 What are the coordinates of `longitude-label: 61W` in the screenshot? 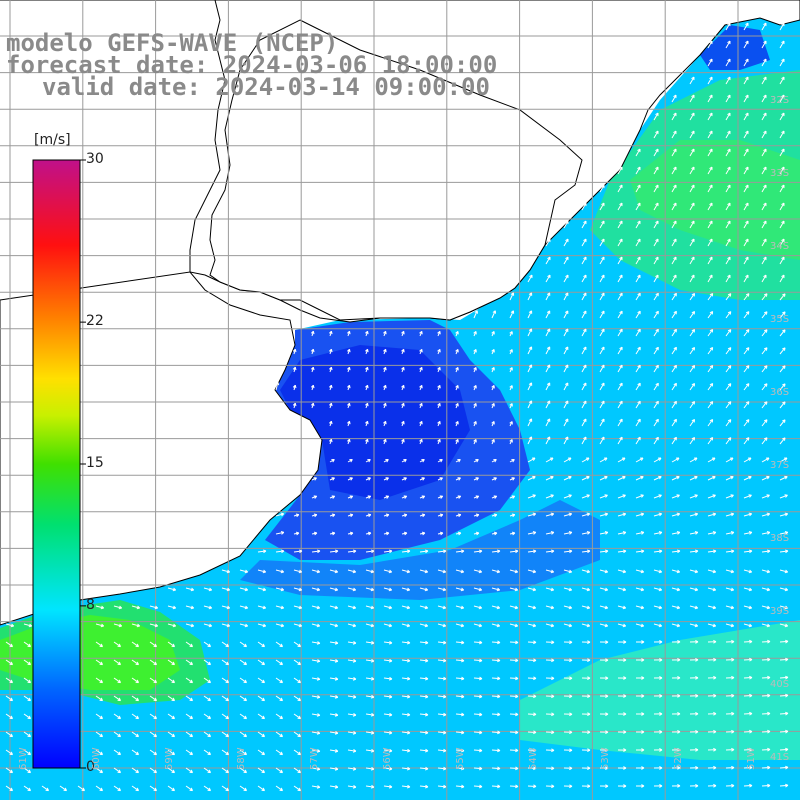 It's located at (23, 758).